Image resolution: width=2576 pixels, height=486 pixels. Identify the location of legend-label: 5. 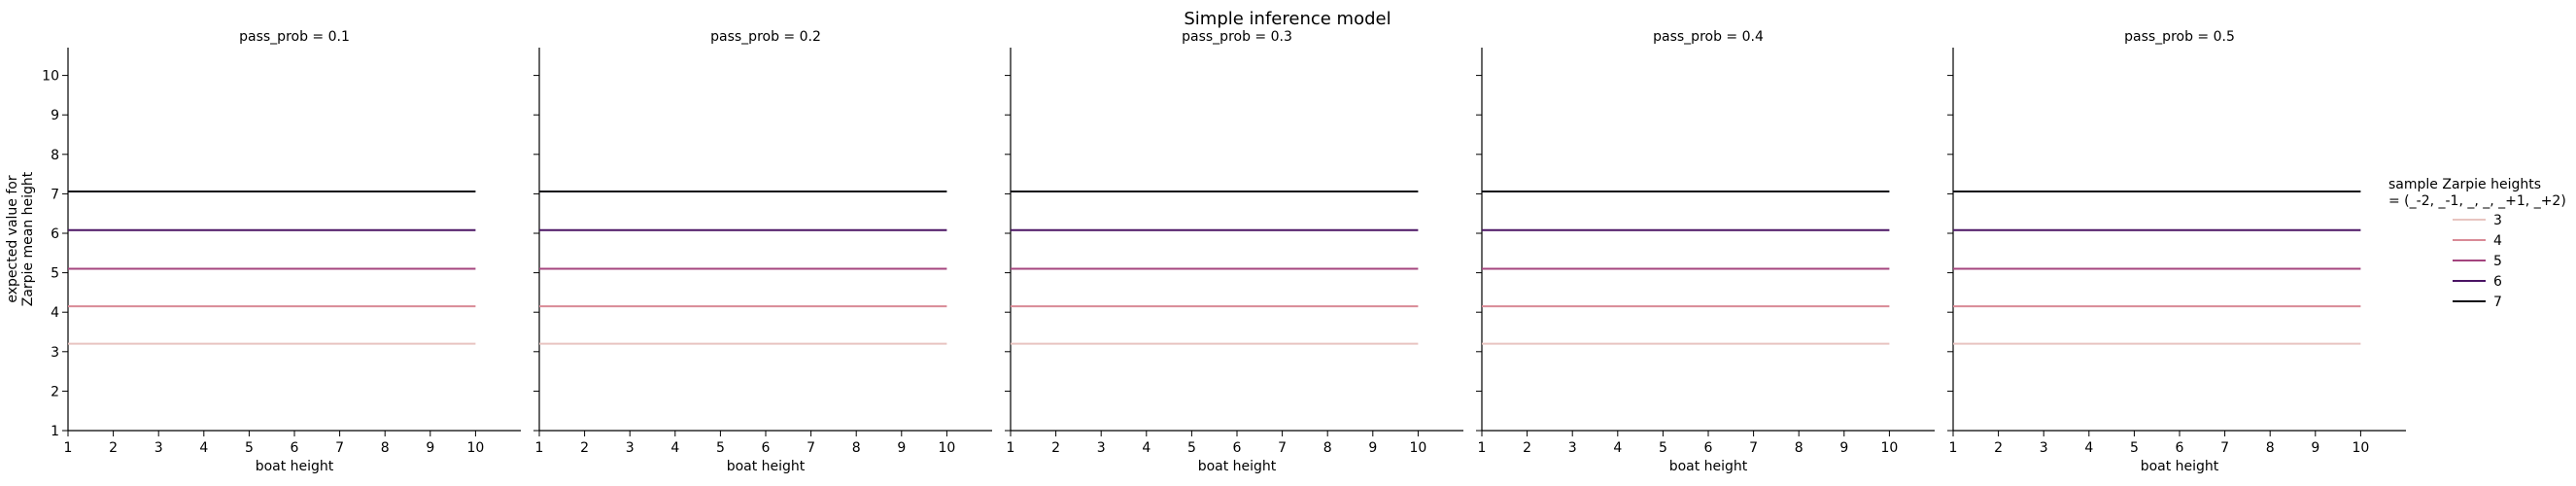
(2497, 261).